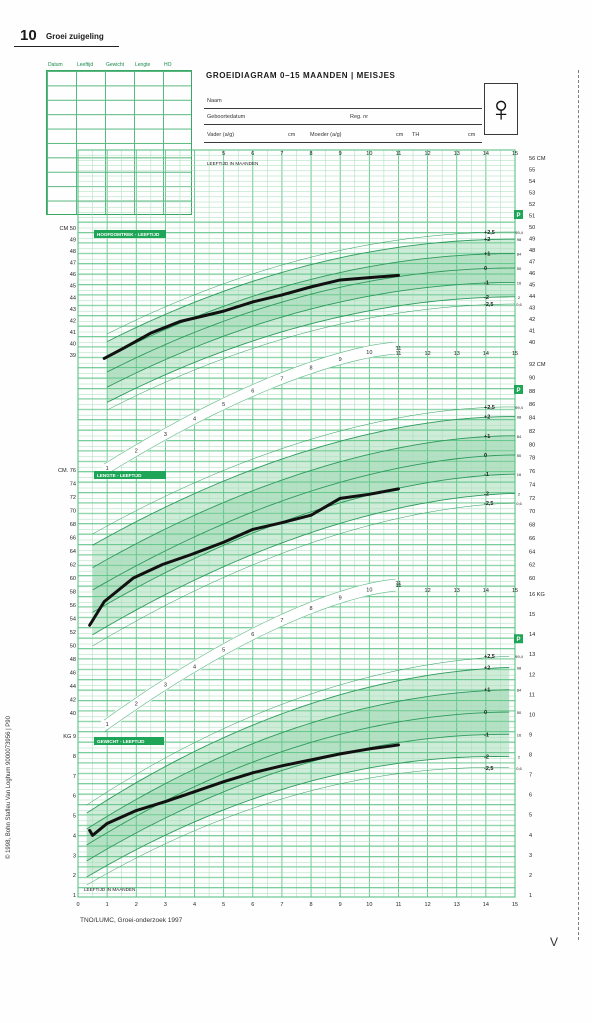 The width and height of the screenshot is (592, 1023). I want to click on x-tick-label-bottom: 0, so click(77, 905).